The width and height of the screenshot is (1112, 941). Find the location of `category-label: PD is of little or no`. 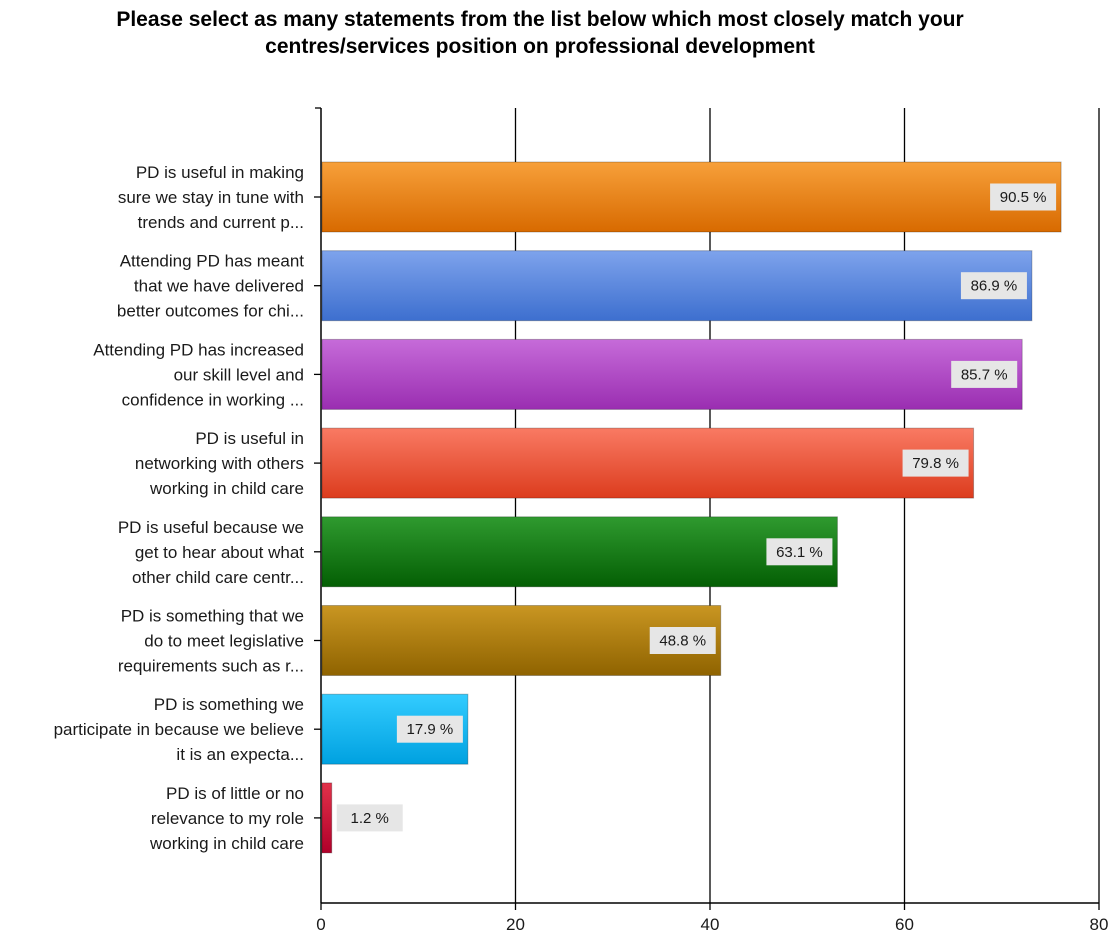

category-label: PD is of little or no is located at coordinates (235, 793).